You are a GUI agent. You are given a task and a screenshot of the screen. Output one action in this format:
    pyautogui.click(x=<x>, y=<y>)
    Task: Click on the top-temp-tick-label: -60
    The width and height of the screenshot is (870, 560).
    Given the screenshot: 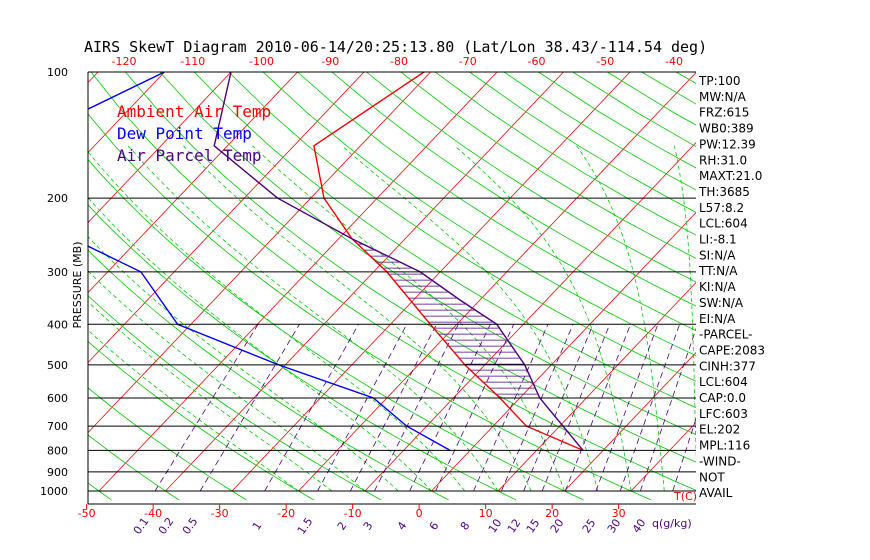 What is the action you would take?
    pyautogui.click(x=537, y=61)
    